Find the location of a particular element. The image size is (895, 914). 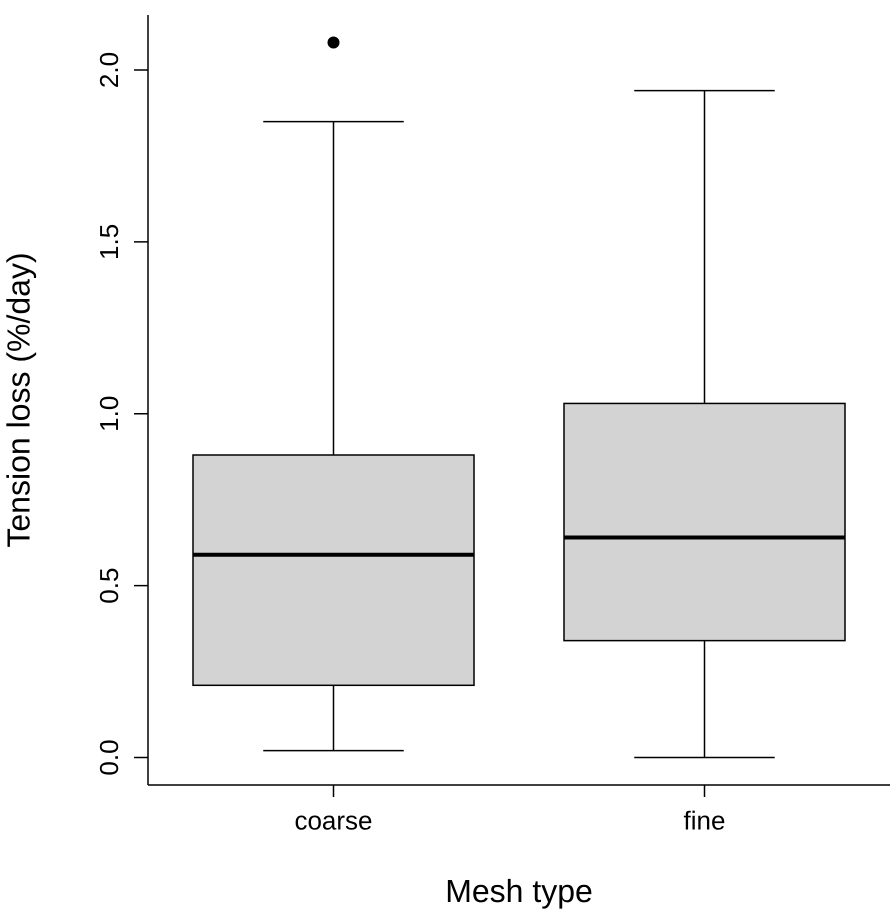

x-tick-label: fine is located at coordinates (705, 820).